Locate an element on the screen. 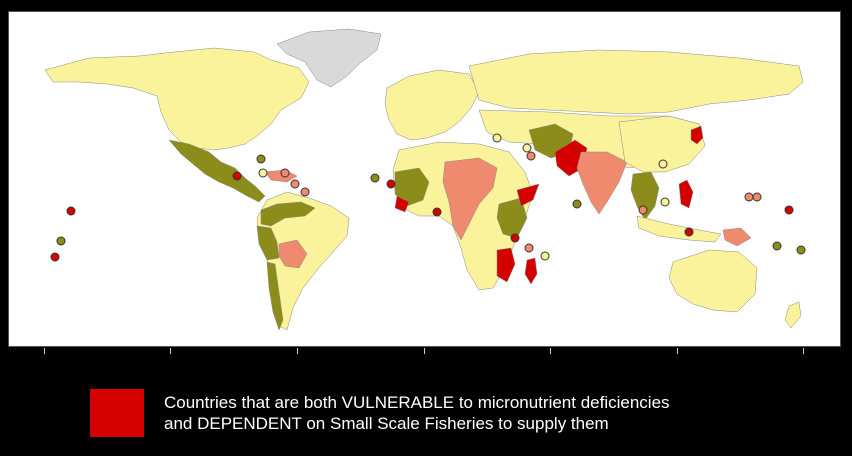 The height and width of the screenshot is (456, 852). map-region-north-korea is located at coordinates (697, 135).